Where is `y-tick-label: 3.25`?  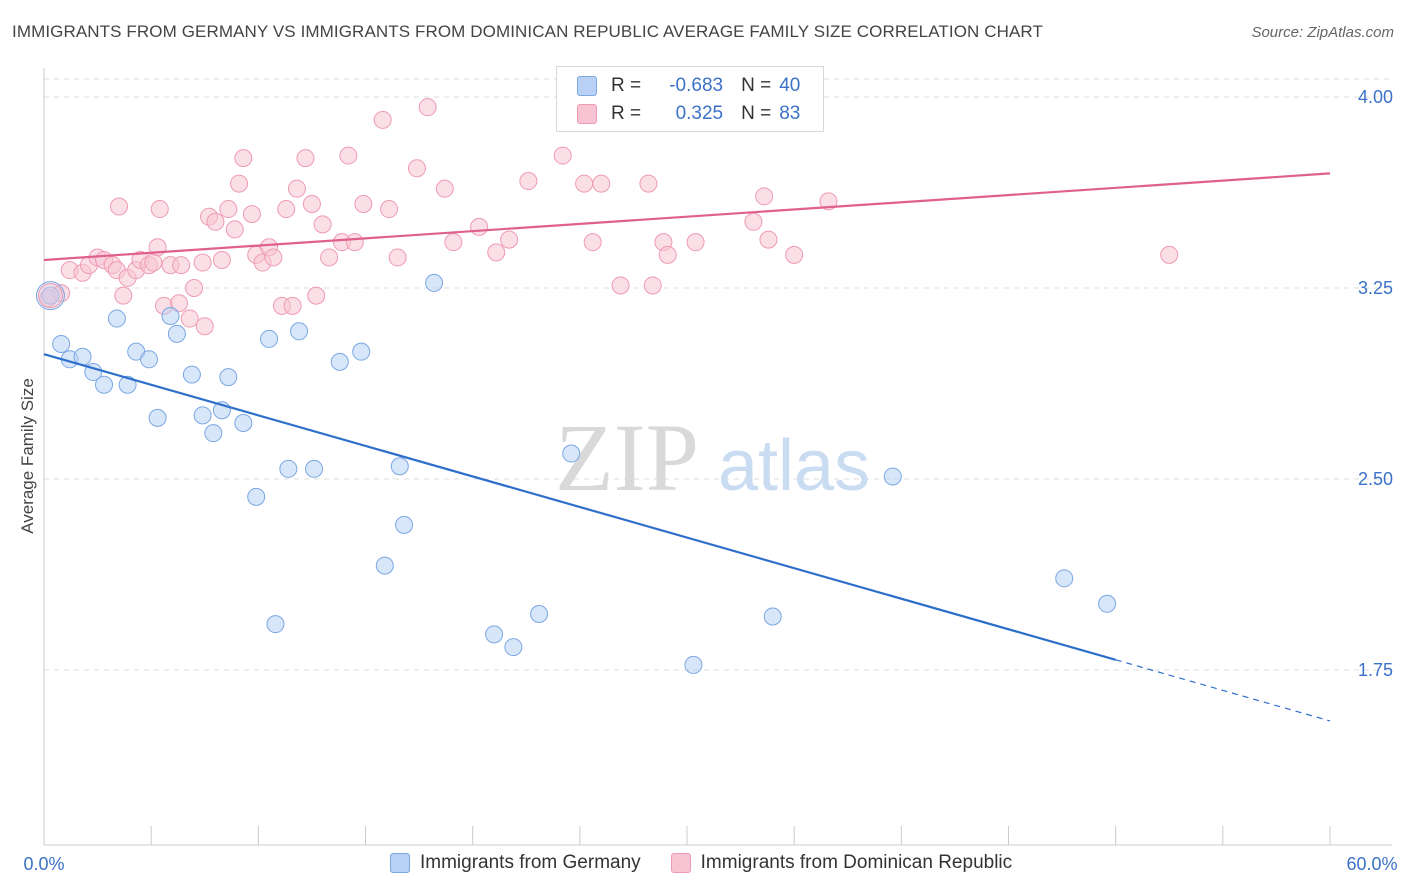
y-tick-label: 3.25 is located at coordinates (1375, 288).